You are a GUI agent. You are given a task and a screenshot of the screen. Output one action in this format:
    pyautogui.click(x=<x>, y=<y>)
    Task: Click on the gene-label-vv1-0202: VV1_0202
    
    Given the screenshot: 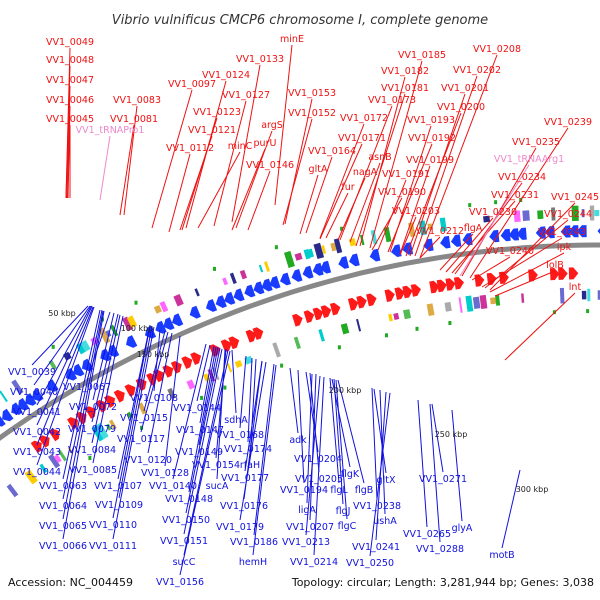 What is the action you would take?
    pyautogui.click(x=477, y=70)
    